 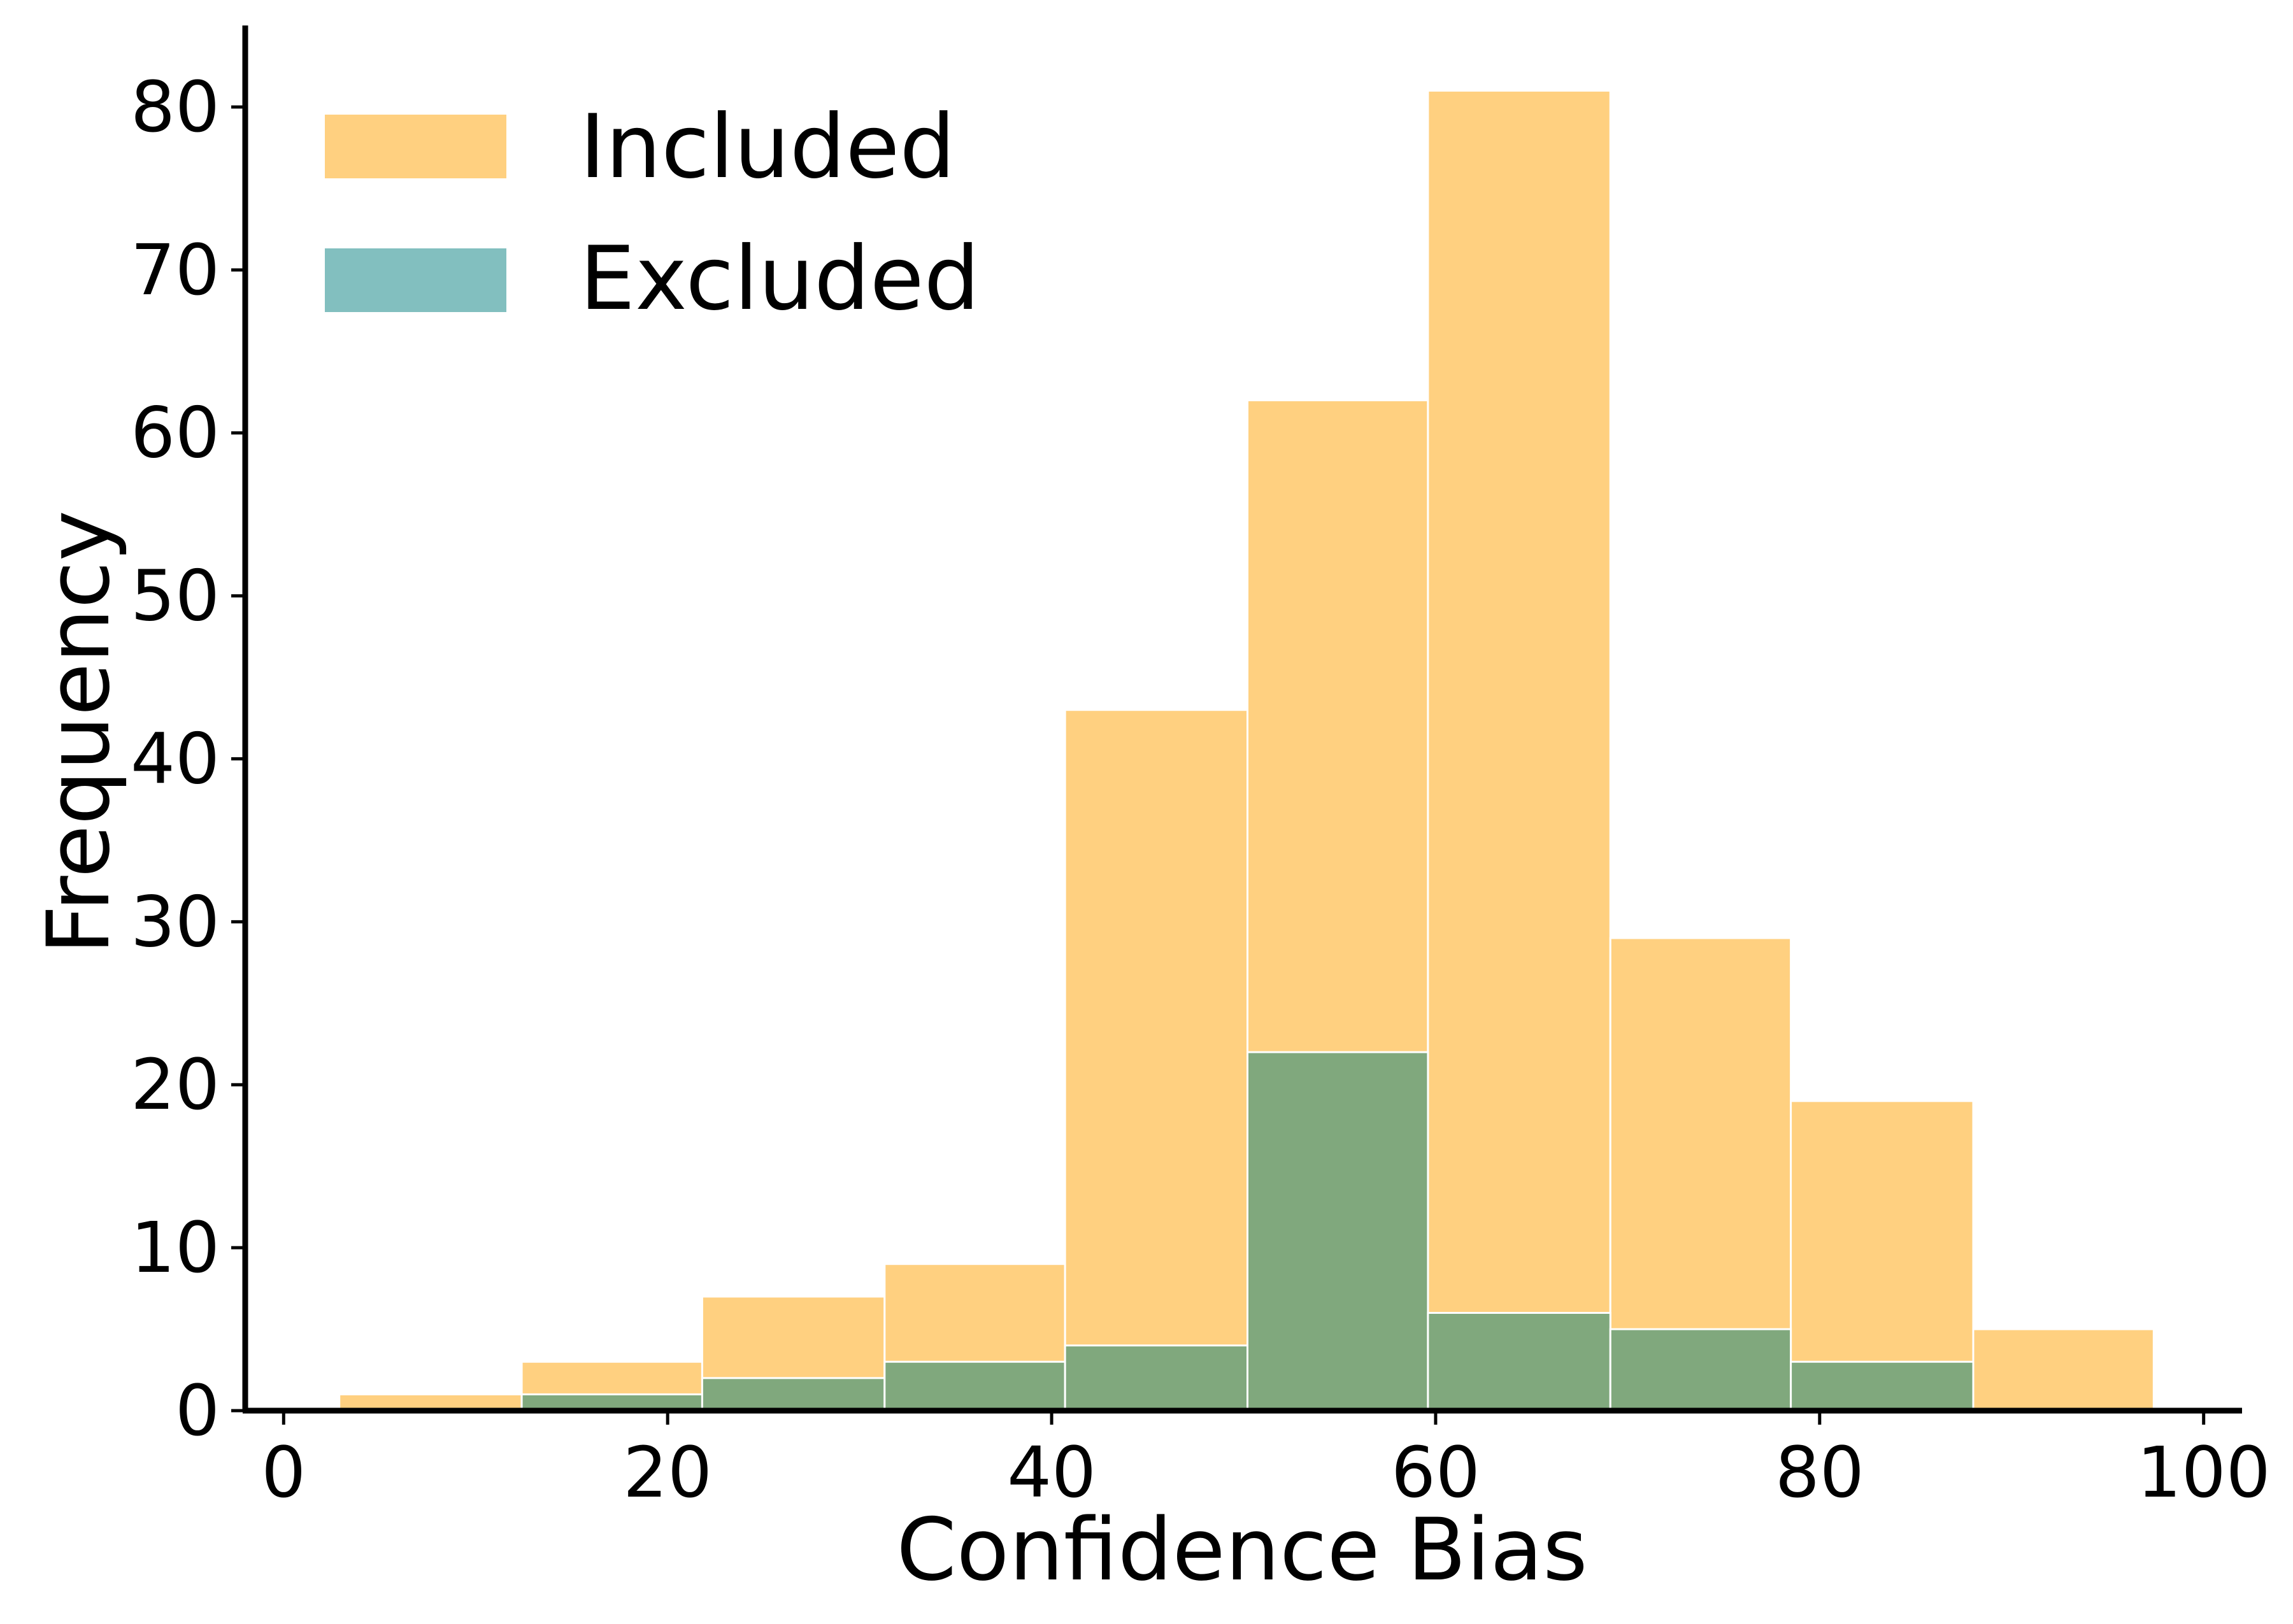 What do you see at coordinates (175, 921) in the screenshot?
I see `y-tick-label: 30` at bounding box center [175, 921].